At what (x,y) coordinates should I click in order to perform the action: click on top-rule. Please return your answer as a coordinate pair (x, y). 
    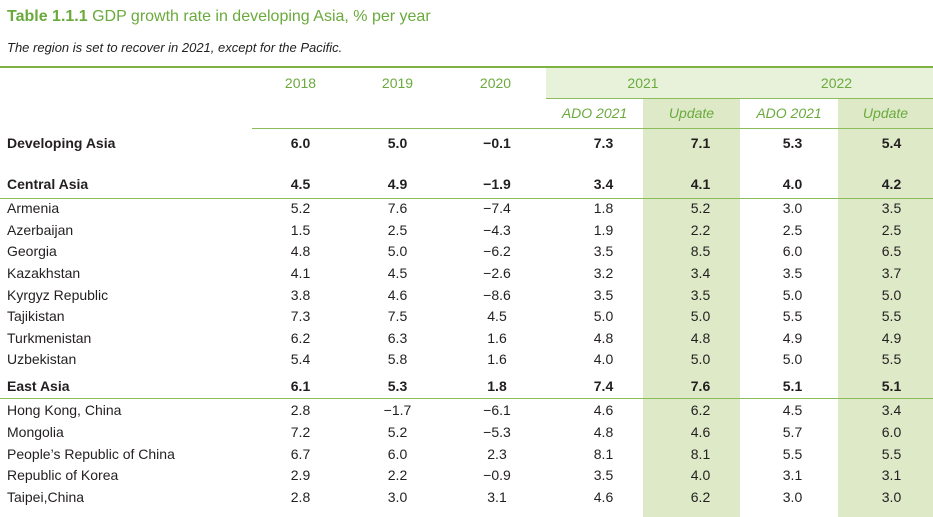
    Looking at the image, I should click on (466, 67).